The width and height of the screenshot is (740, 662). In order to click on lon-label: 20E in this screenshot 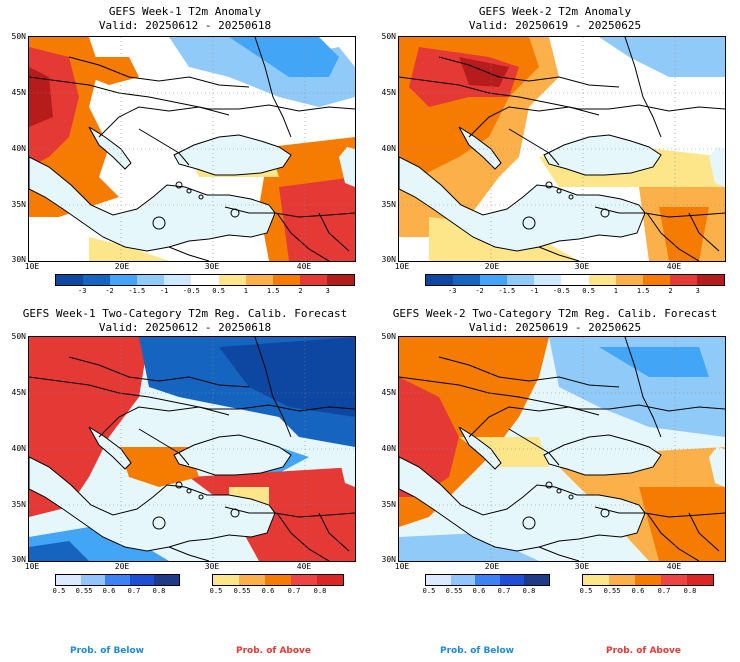, I will do `click(492, 266)`.